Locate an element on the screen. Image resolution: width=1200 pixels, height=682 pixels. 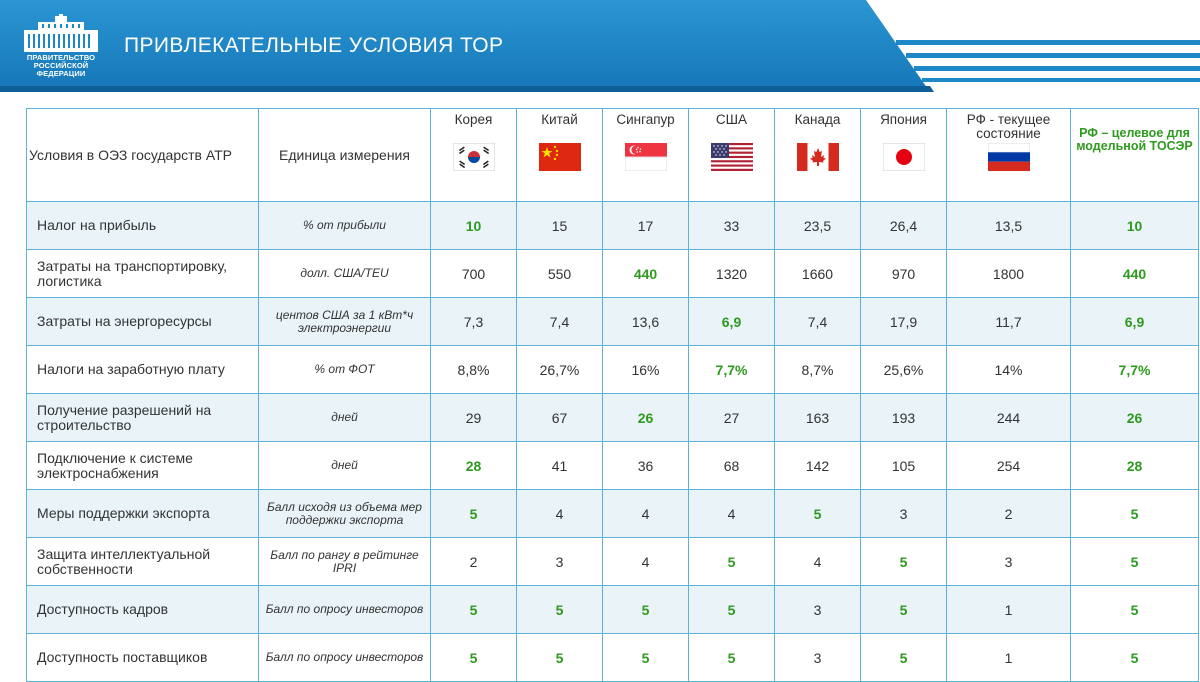
country-name: США is located at coordinates (731, 119).